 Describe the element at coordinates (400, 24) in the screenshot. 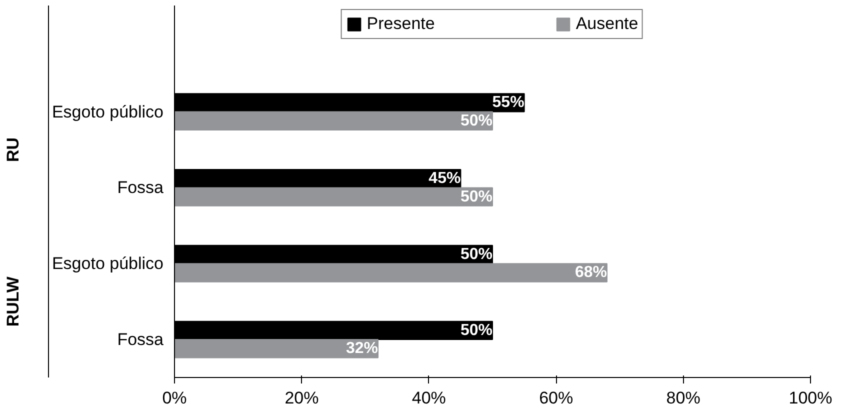

I see `legend-label: Presente` at that location.